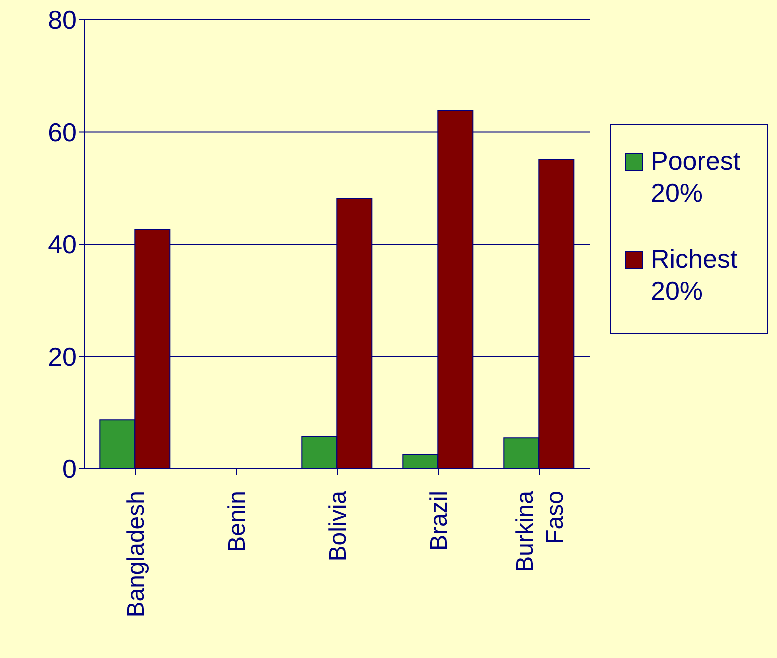 The height and width of the screenshot is (658, 777). Describe the element at coordinates (136, 554) in the screenshot. I see `x-tick-label: Bangladesh` at that location.